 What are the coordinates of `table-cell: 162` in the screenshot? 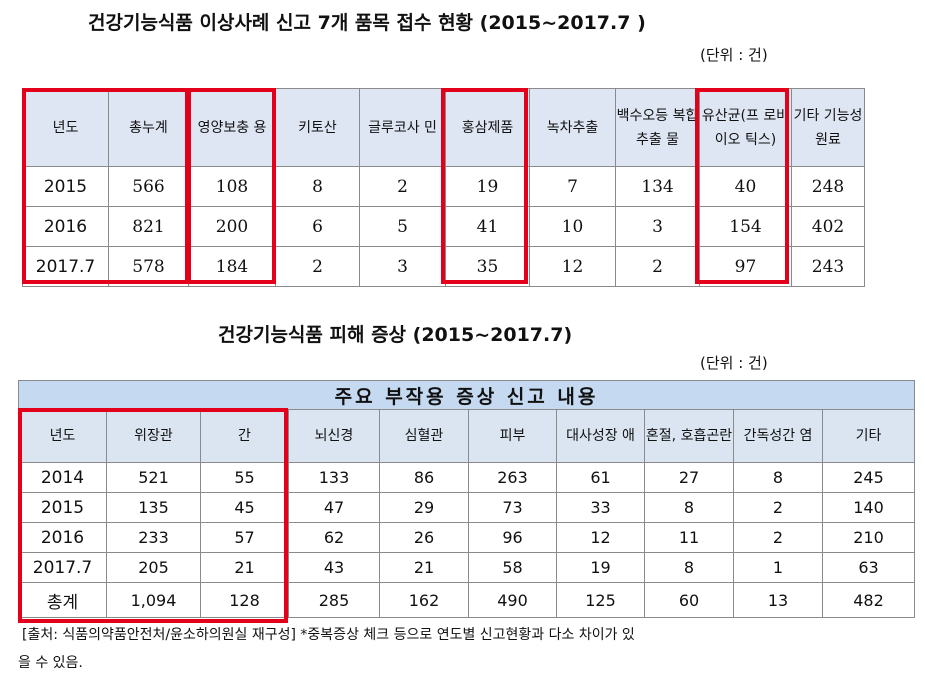 It's located at (424, 600).